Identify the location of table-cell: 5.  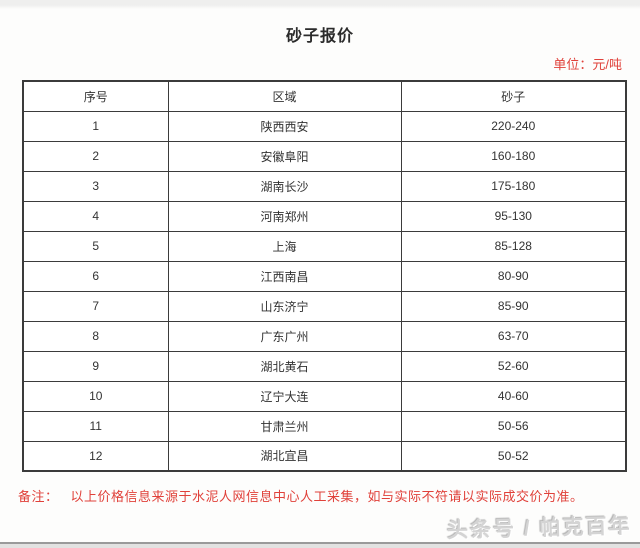
(95, 246).